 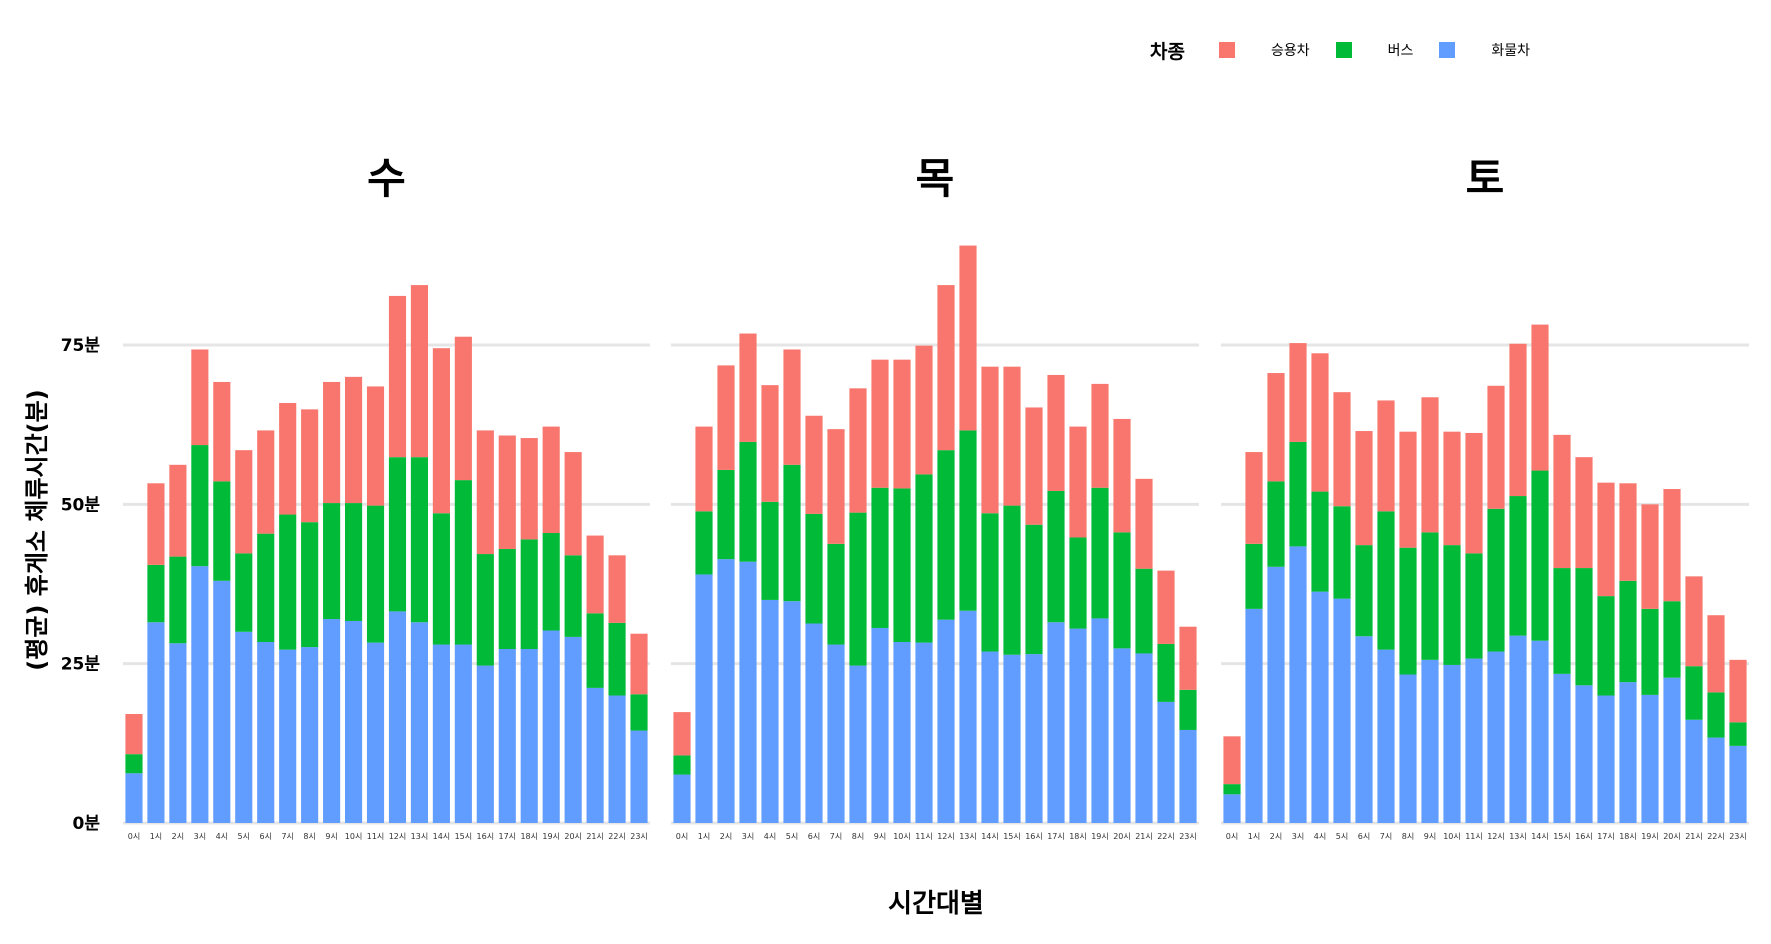 What do you see at coordinates (639, 836) in the screenshot?
I see `x-tick-label: 23시` at bounding box center [639, 836].